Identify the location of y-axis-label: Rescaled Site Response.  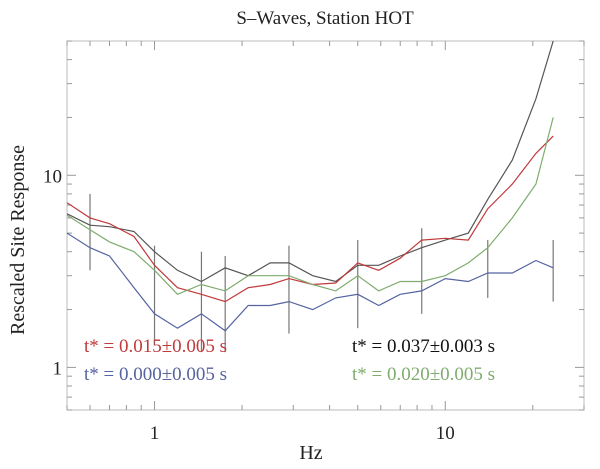
(18, 240).